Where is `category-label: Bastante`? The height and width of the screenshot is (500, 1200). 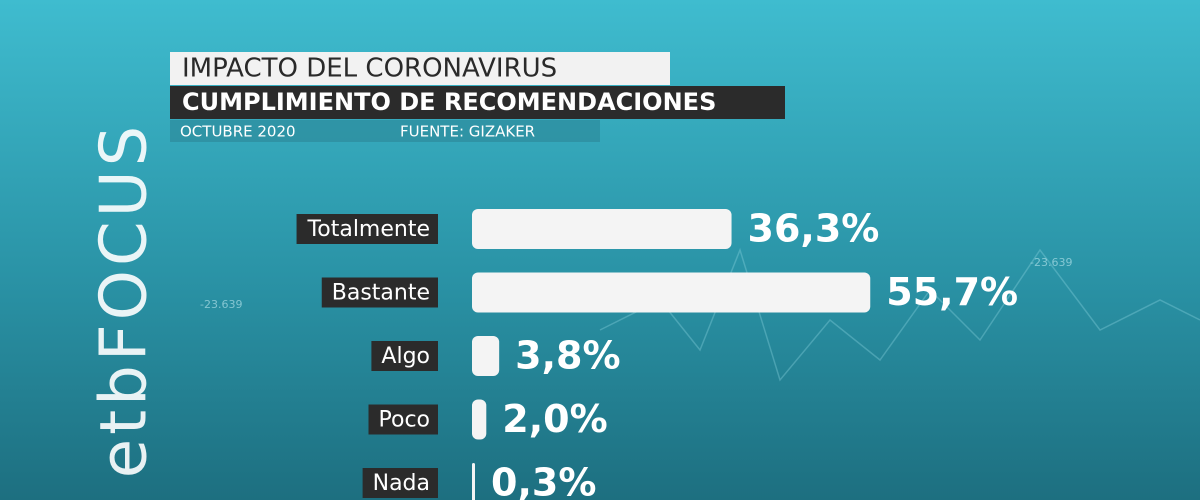
category-label: Bastante is located at coordinates (381, 293).